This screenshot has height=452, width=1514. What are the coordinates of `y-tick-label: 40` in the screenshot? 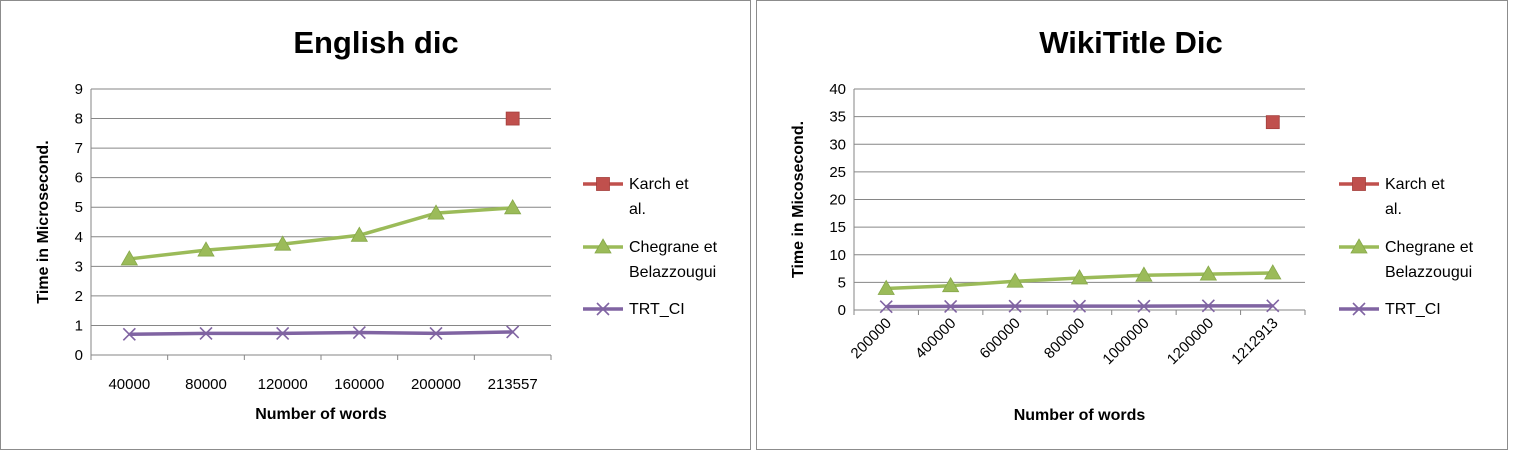 It's located at (837, 89).